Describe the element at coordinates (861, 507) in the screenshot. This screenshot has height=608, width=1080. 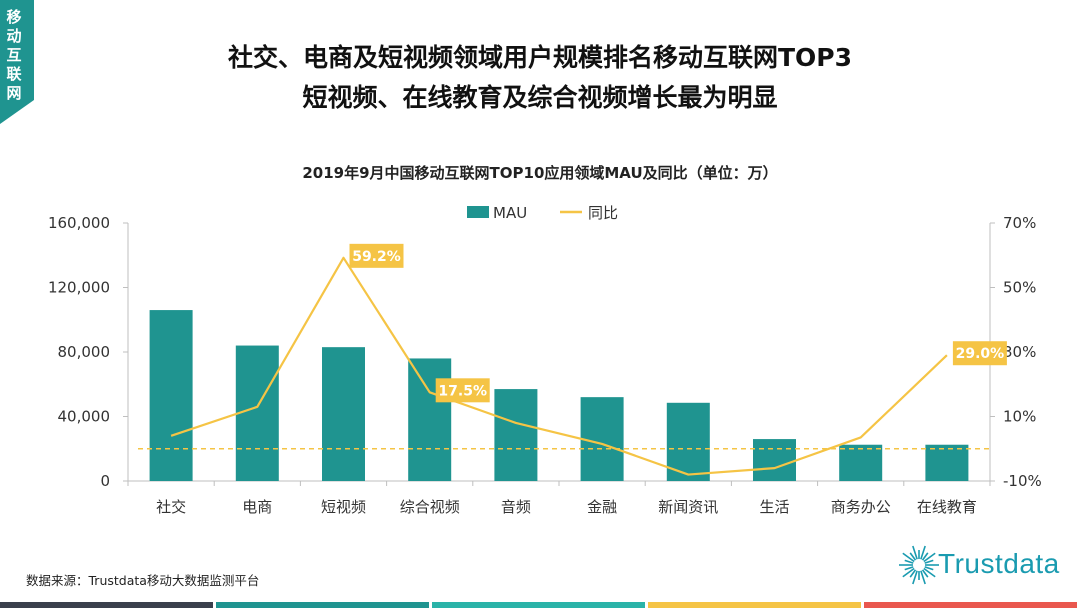
I see `category-label: 商务办公` at that location.